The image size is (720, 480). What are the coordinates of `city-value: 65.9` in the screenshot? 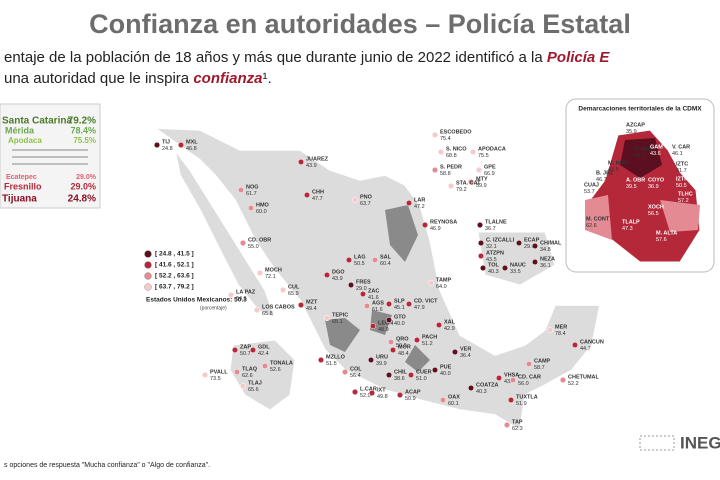 It's located at (293, 294).